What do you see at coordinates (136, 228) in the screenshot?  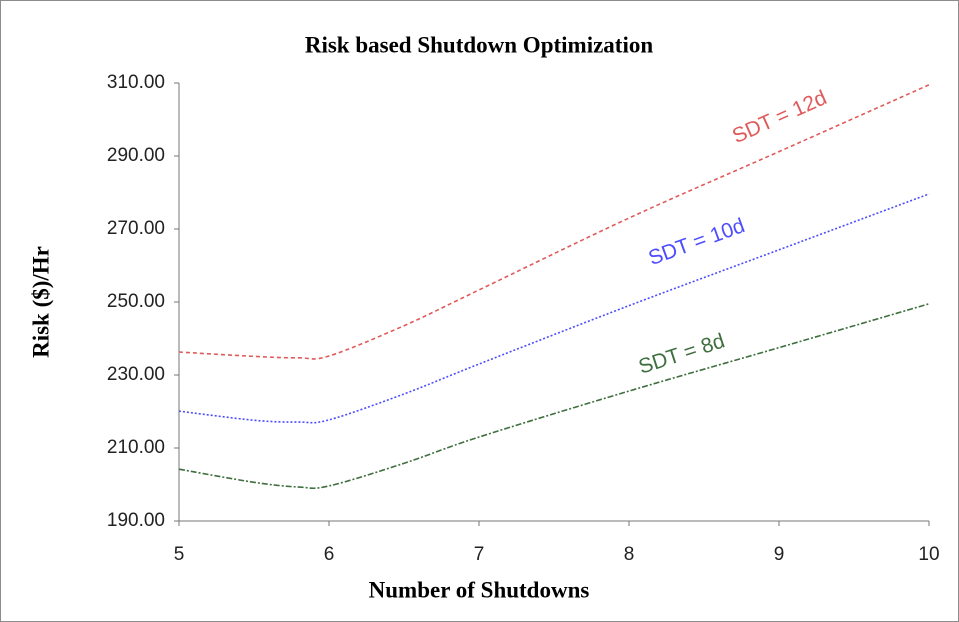 I see `y-tick-label: 270.00` at bounding box center [136, 228].